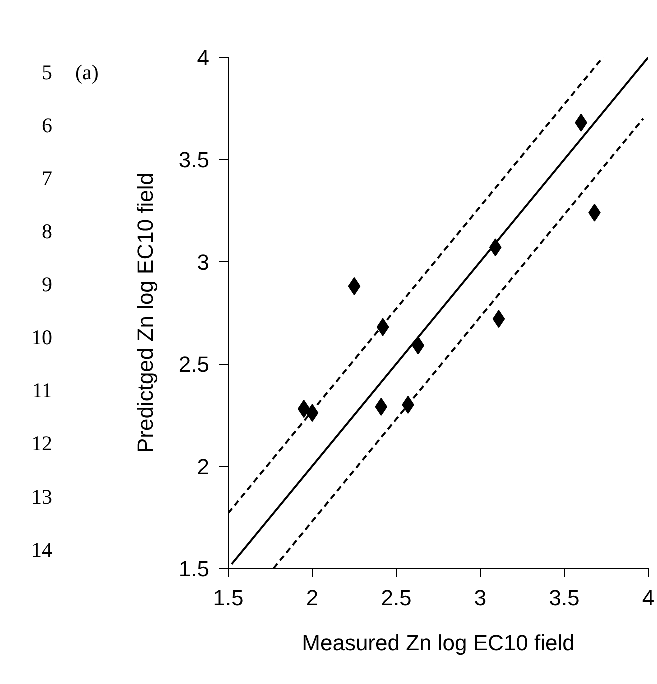 Image resolution: width=657 pixels, height=684 pixels. I want to click on text: 8, so click(47, 232).